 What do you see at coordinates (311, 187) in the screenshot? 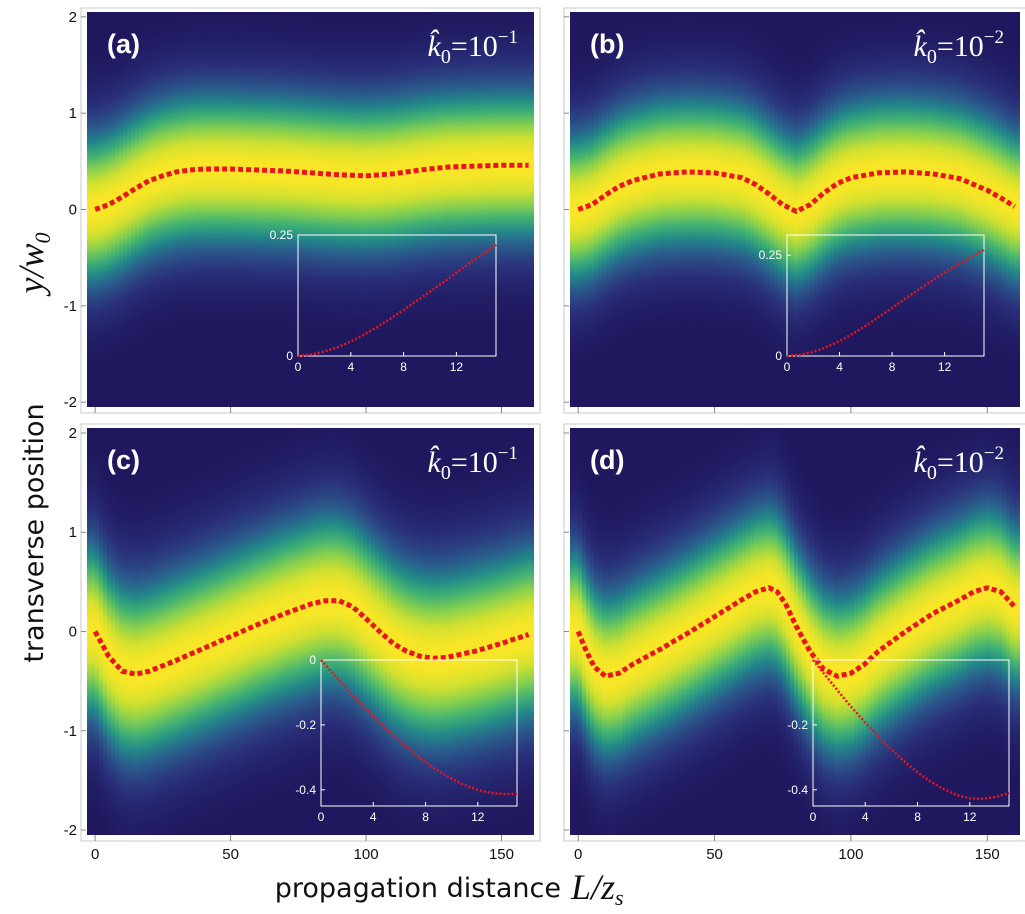
I see `trajectory-line` at bounding box center [311, 187].